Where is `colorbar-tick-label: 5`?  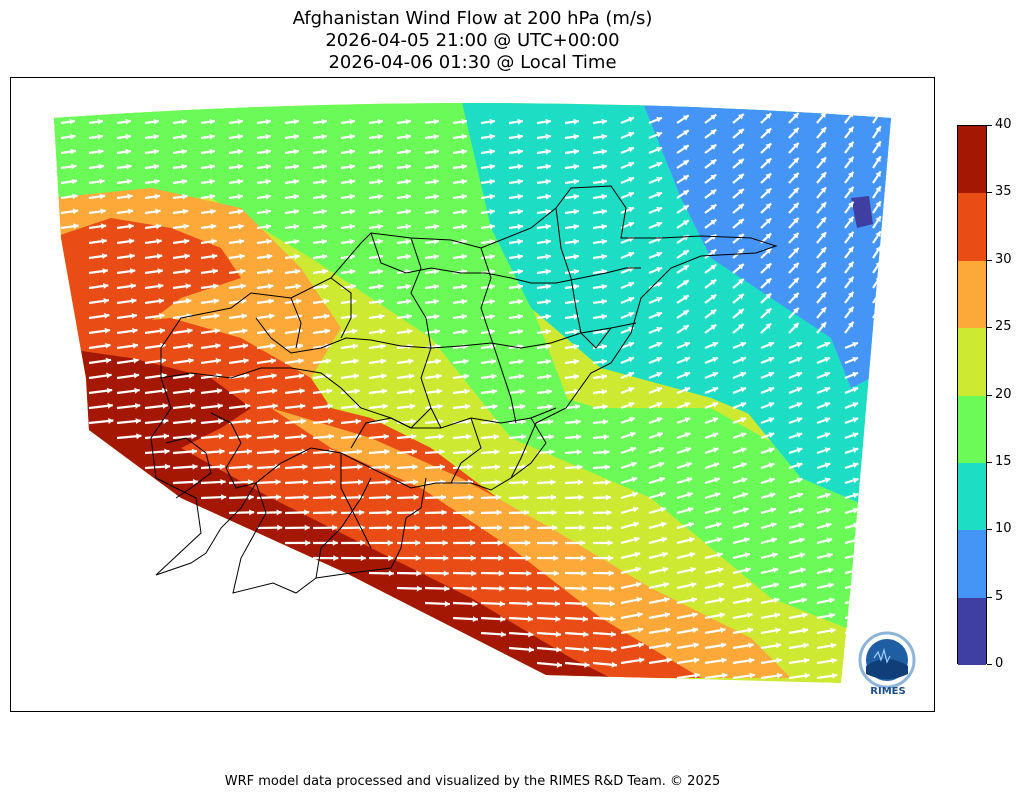 colorbar-tick-label: 5 is located at coordinates (999, 596).